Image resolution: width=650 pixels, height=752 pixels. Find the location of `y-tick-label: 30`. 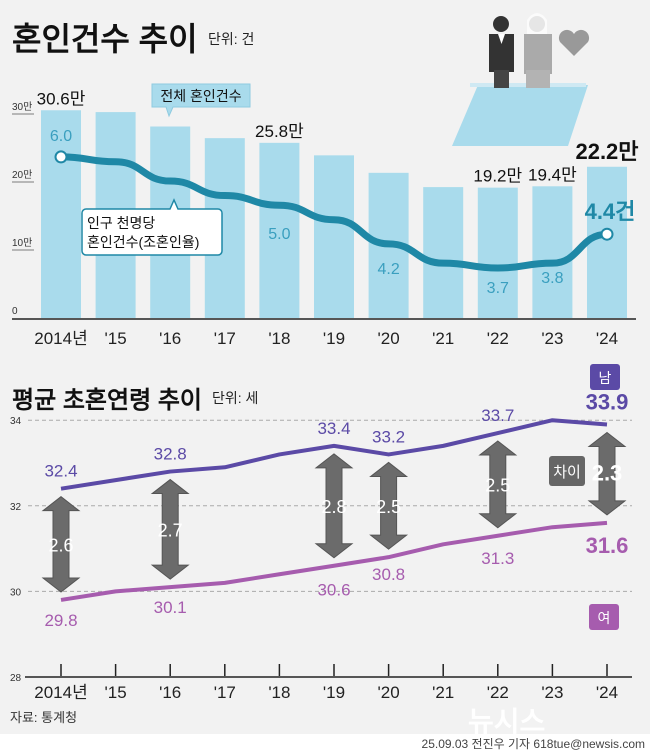

y-tick-label: 30 is located at coordinates (16, 592).